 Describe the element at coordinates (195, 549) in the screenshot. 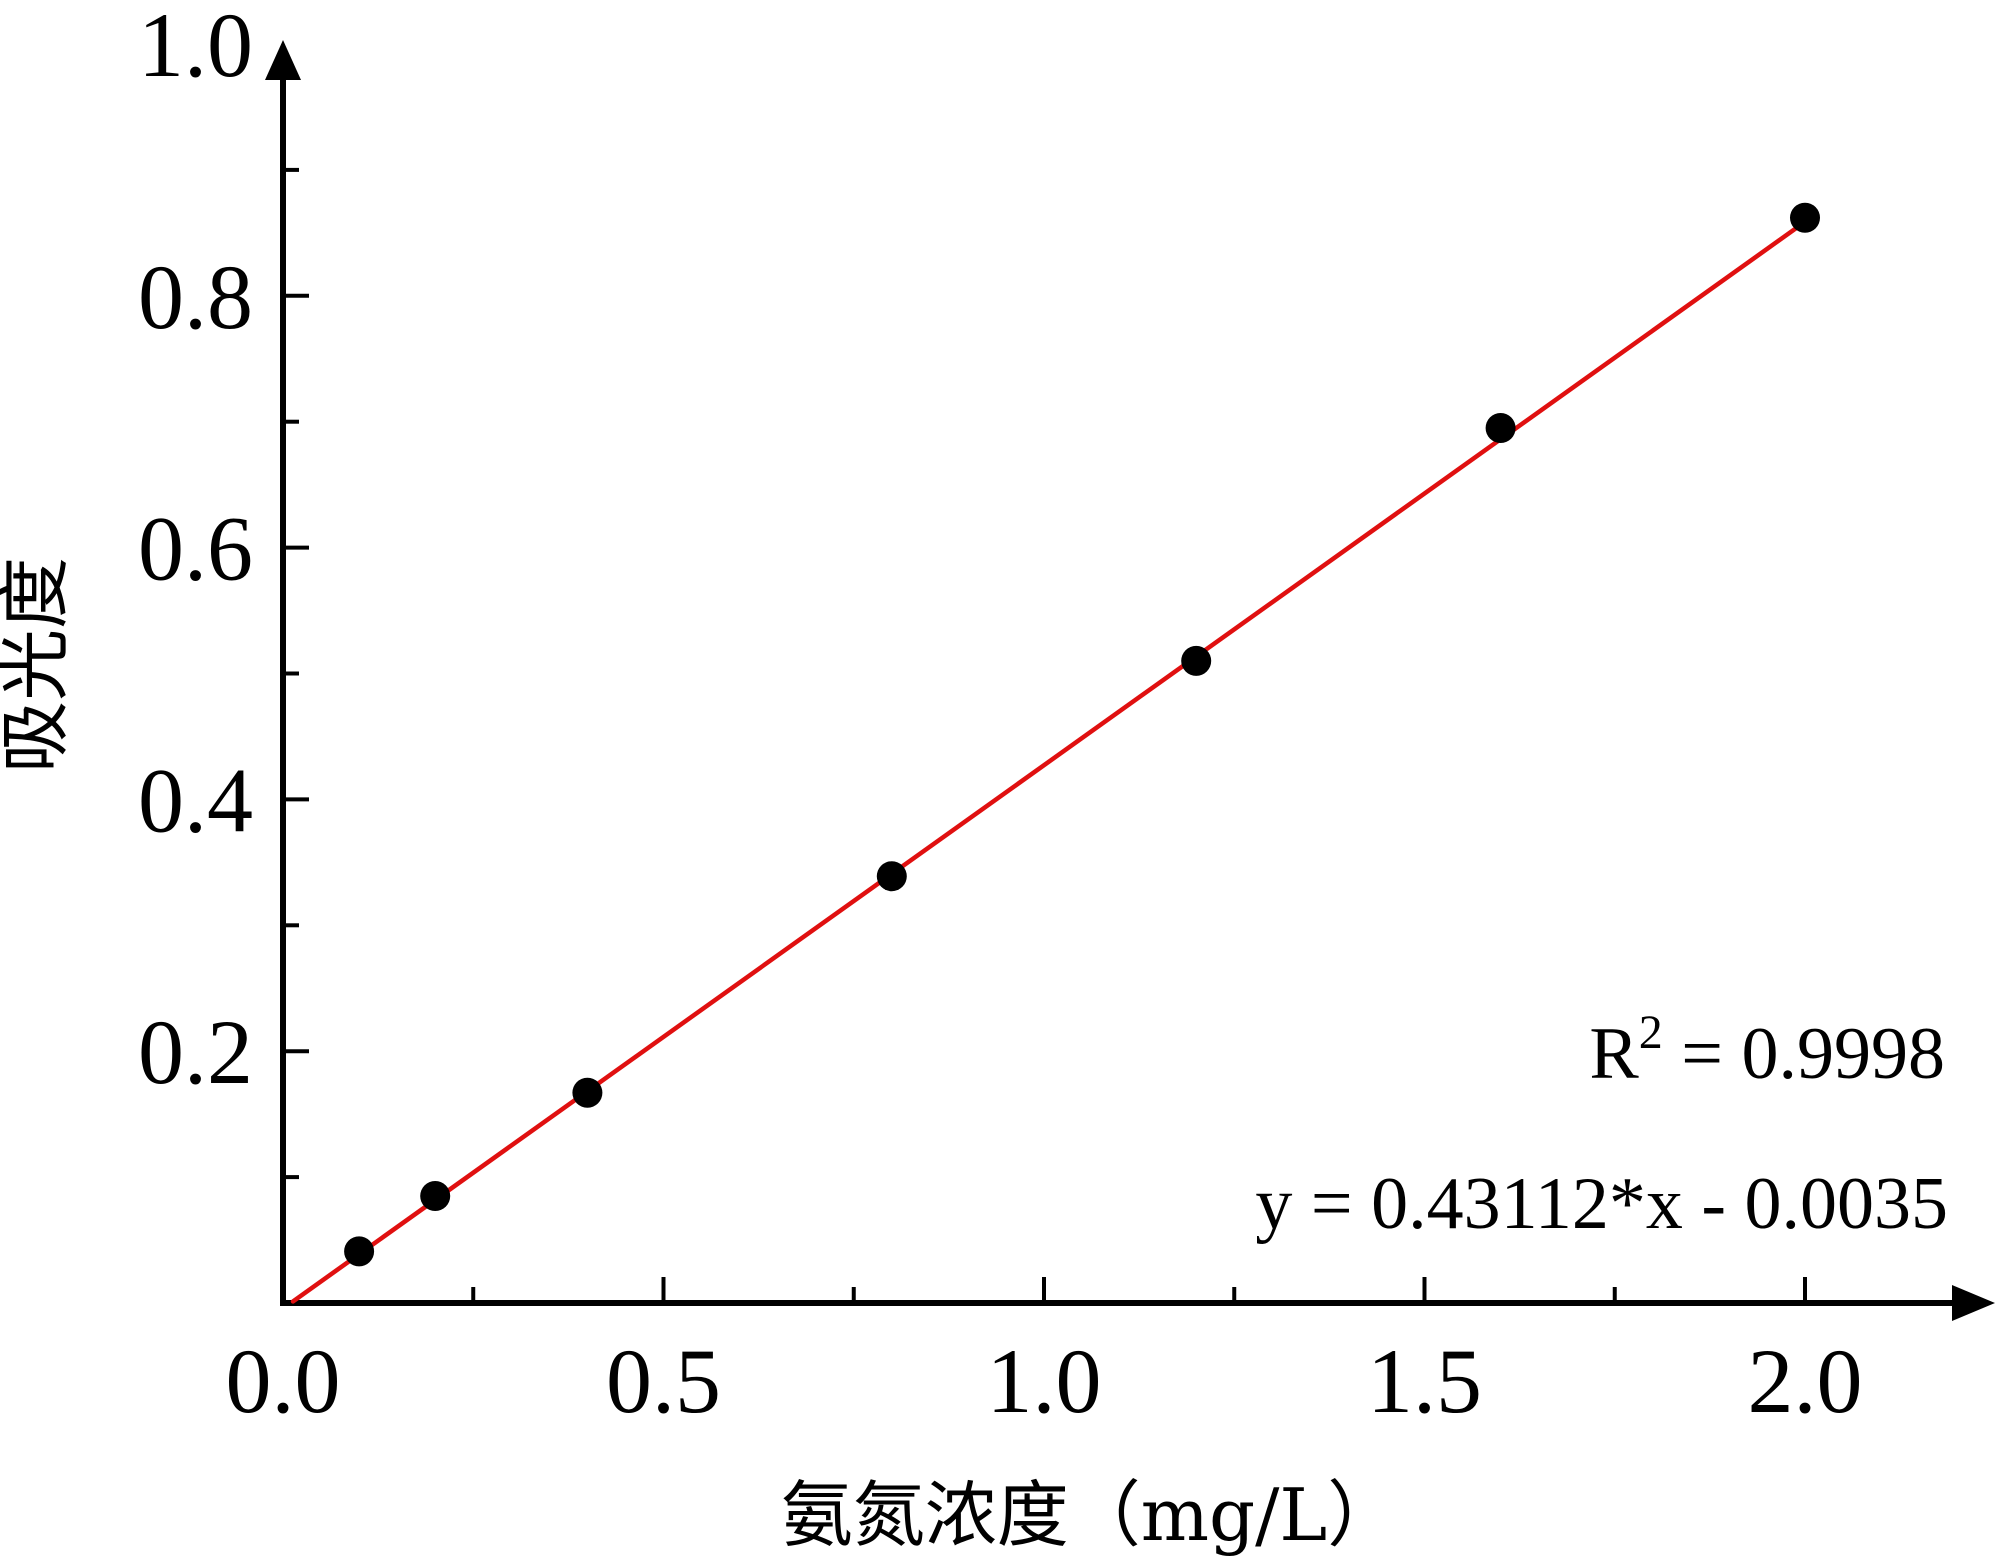

I see `y-tick-label: 0.6` at that location.